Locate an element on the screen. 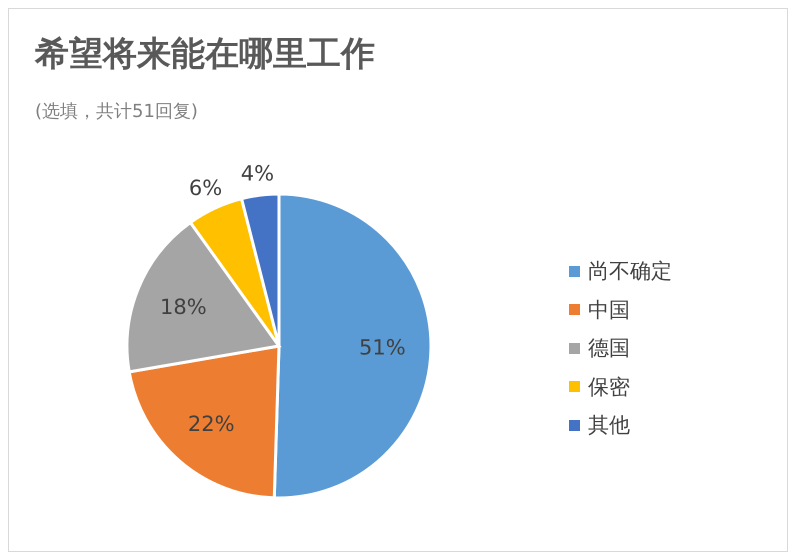 The height and width of the screenshot is (560, 796). data-label: 4% is located at coordinates (257, 173).